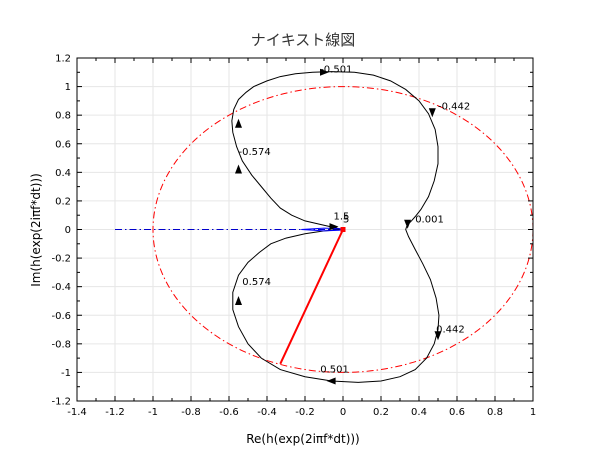 The width and height of the screenshot is (610, 460). What do you see at coordinates (334, 369) in the screenshot?
I see `annotation-label: 0.501` at bounding box center [334, 369].